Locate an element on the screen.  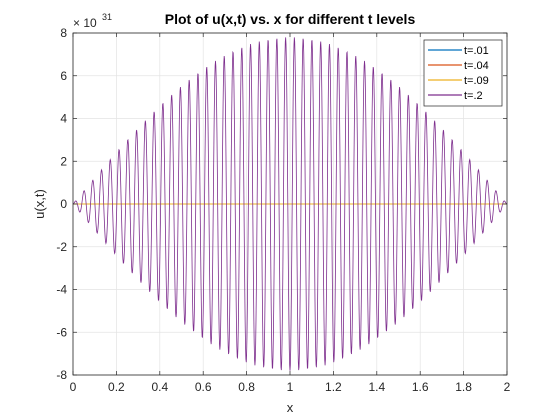
y-tick-label: -2 is located at coordinates (61, 247).